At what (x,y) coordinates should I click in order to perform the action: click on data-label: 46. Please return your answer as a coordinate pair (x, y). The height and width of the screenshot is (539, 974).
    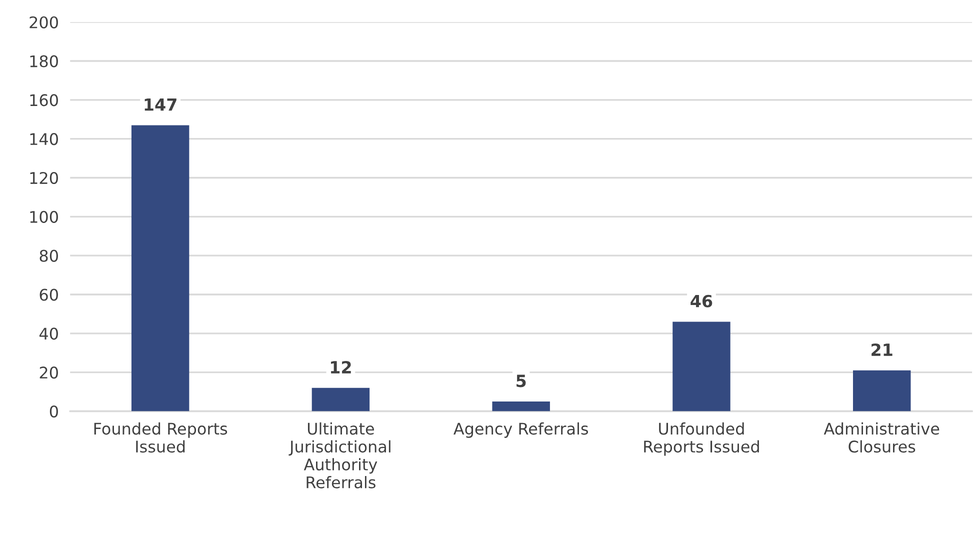
    Looking at the image, I should click on (701, 301).